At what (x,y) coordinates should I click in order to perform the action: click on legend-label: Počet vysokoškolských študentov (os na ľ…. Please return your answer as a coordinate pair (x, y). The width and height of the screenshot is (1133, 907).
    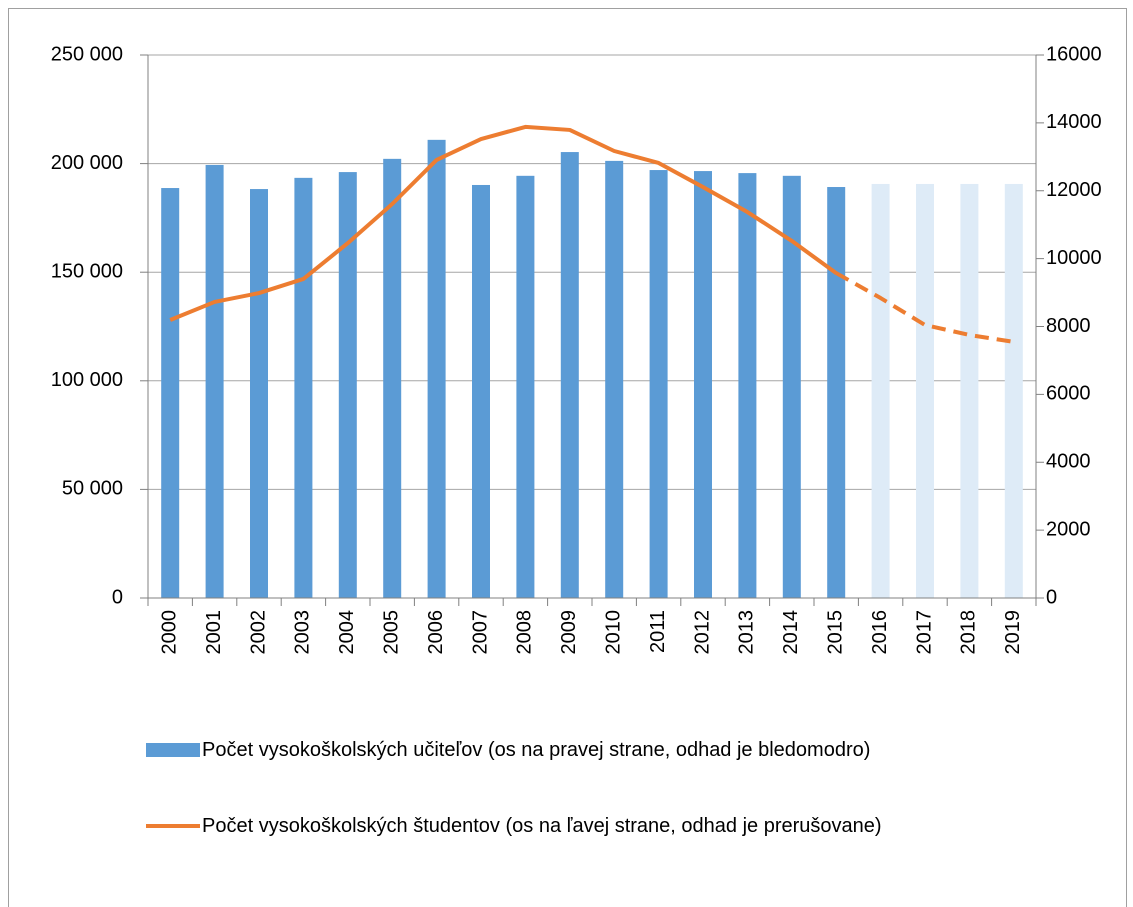
    Looking at the image, I should click on (542, 826).